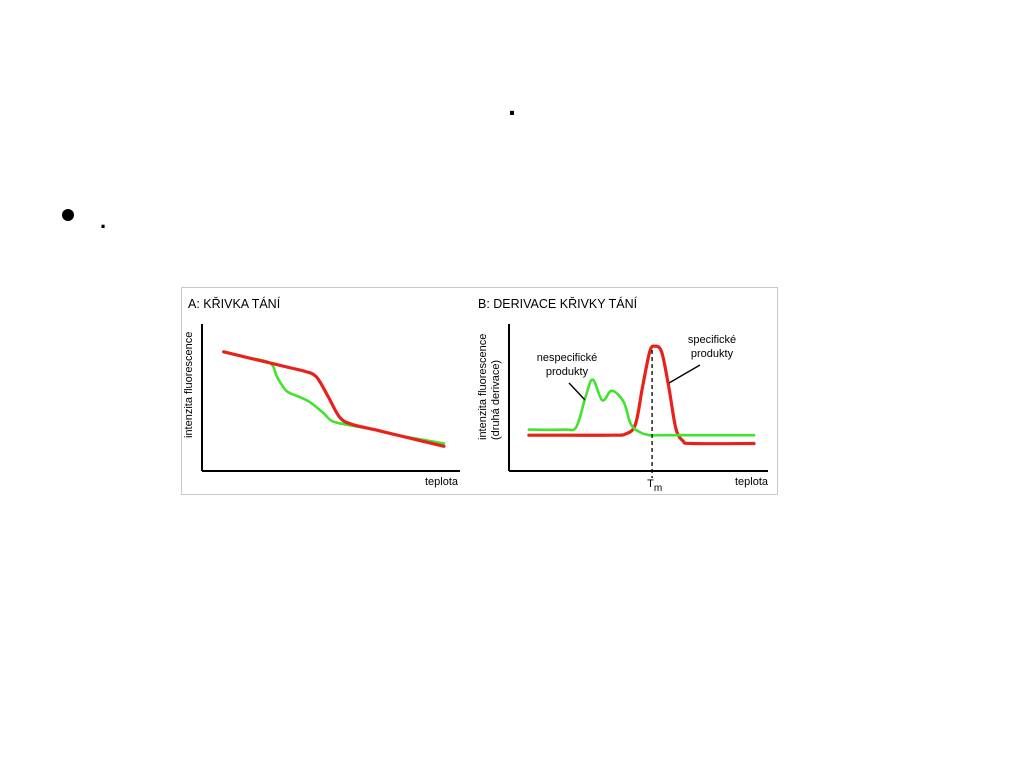 The image size is (1024, 768). I want to click on annotation-nonspecific-line1: nespecifické, so click(567, 358).